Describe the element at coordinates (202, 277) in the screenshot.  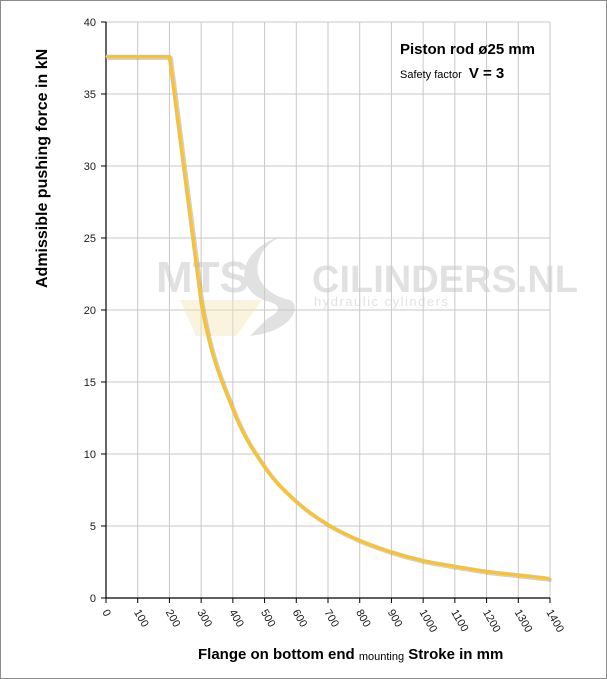
I see `watermark-brand-left: MTS` at that location.